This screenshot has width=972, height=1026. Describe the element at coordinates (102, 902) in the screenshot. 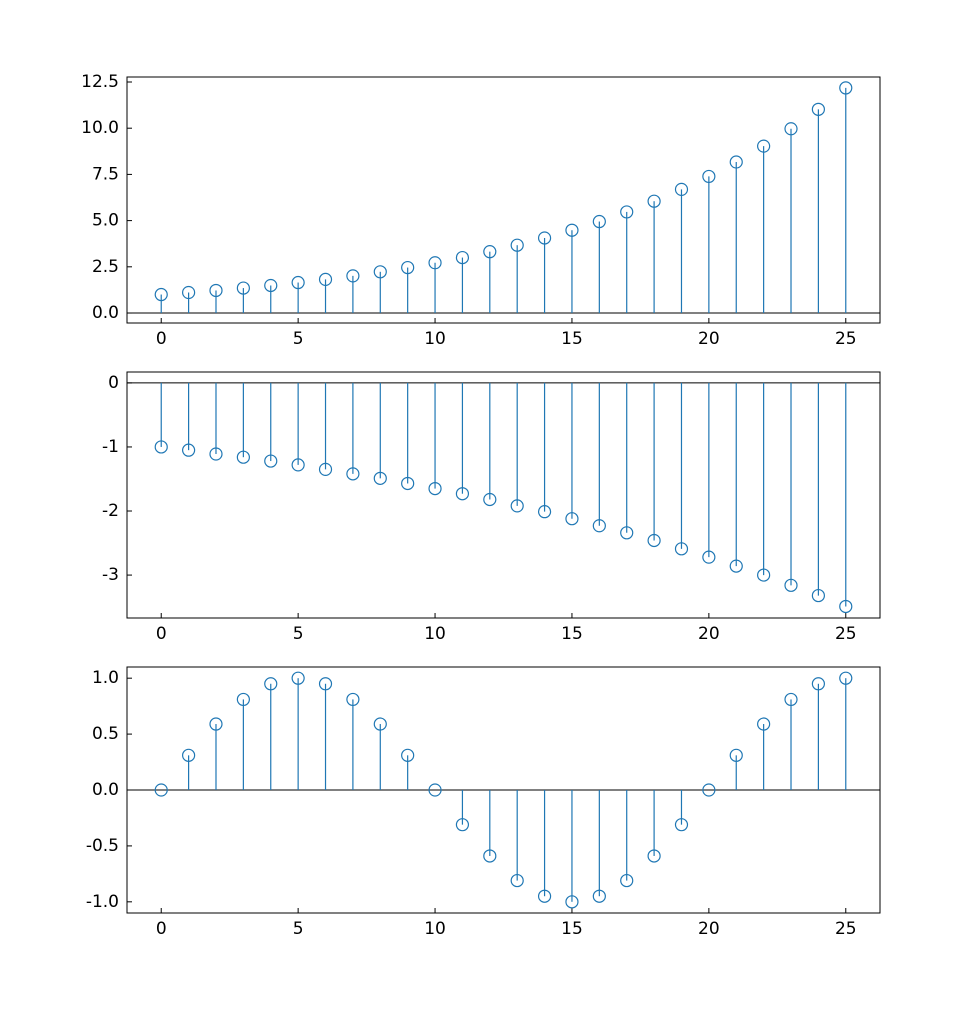

I see `y-tick-label: -1.0` at that location.